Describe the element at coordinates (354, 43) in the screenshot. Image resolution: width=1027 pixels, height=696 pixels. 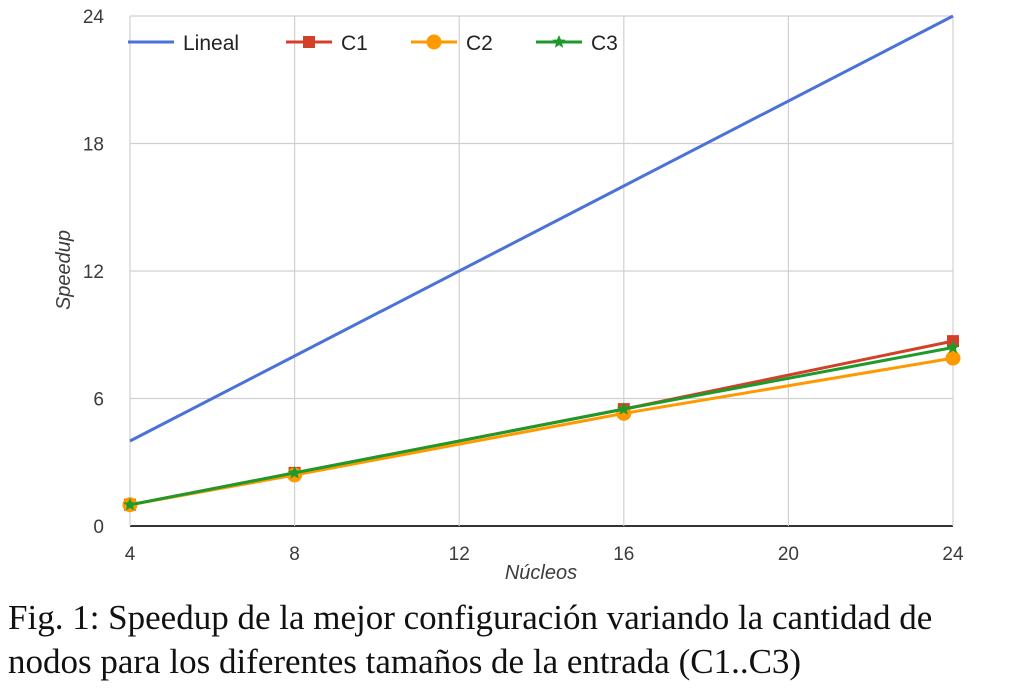
I see `legend-label-c1: C1` at that location.